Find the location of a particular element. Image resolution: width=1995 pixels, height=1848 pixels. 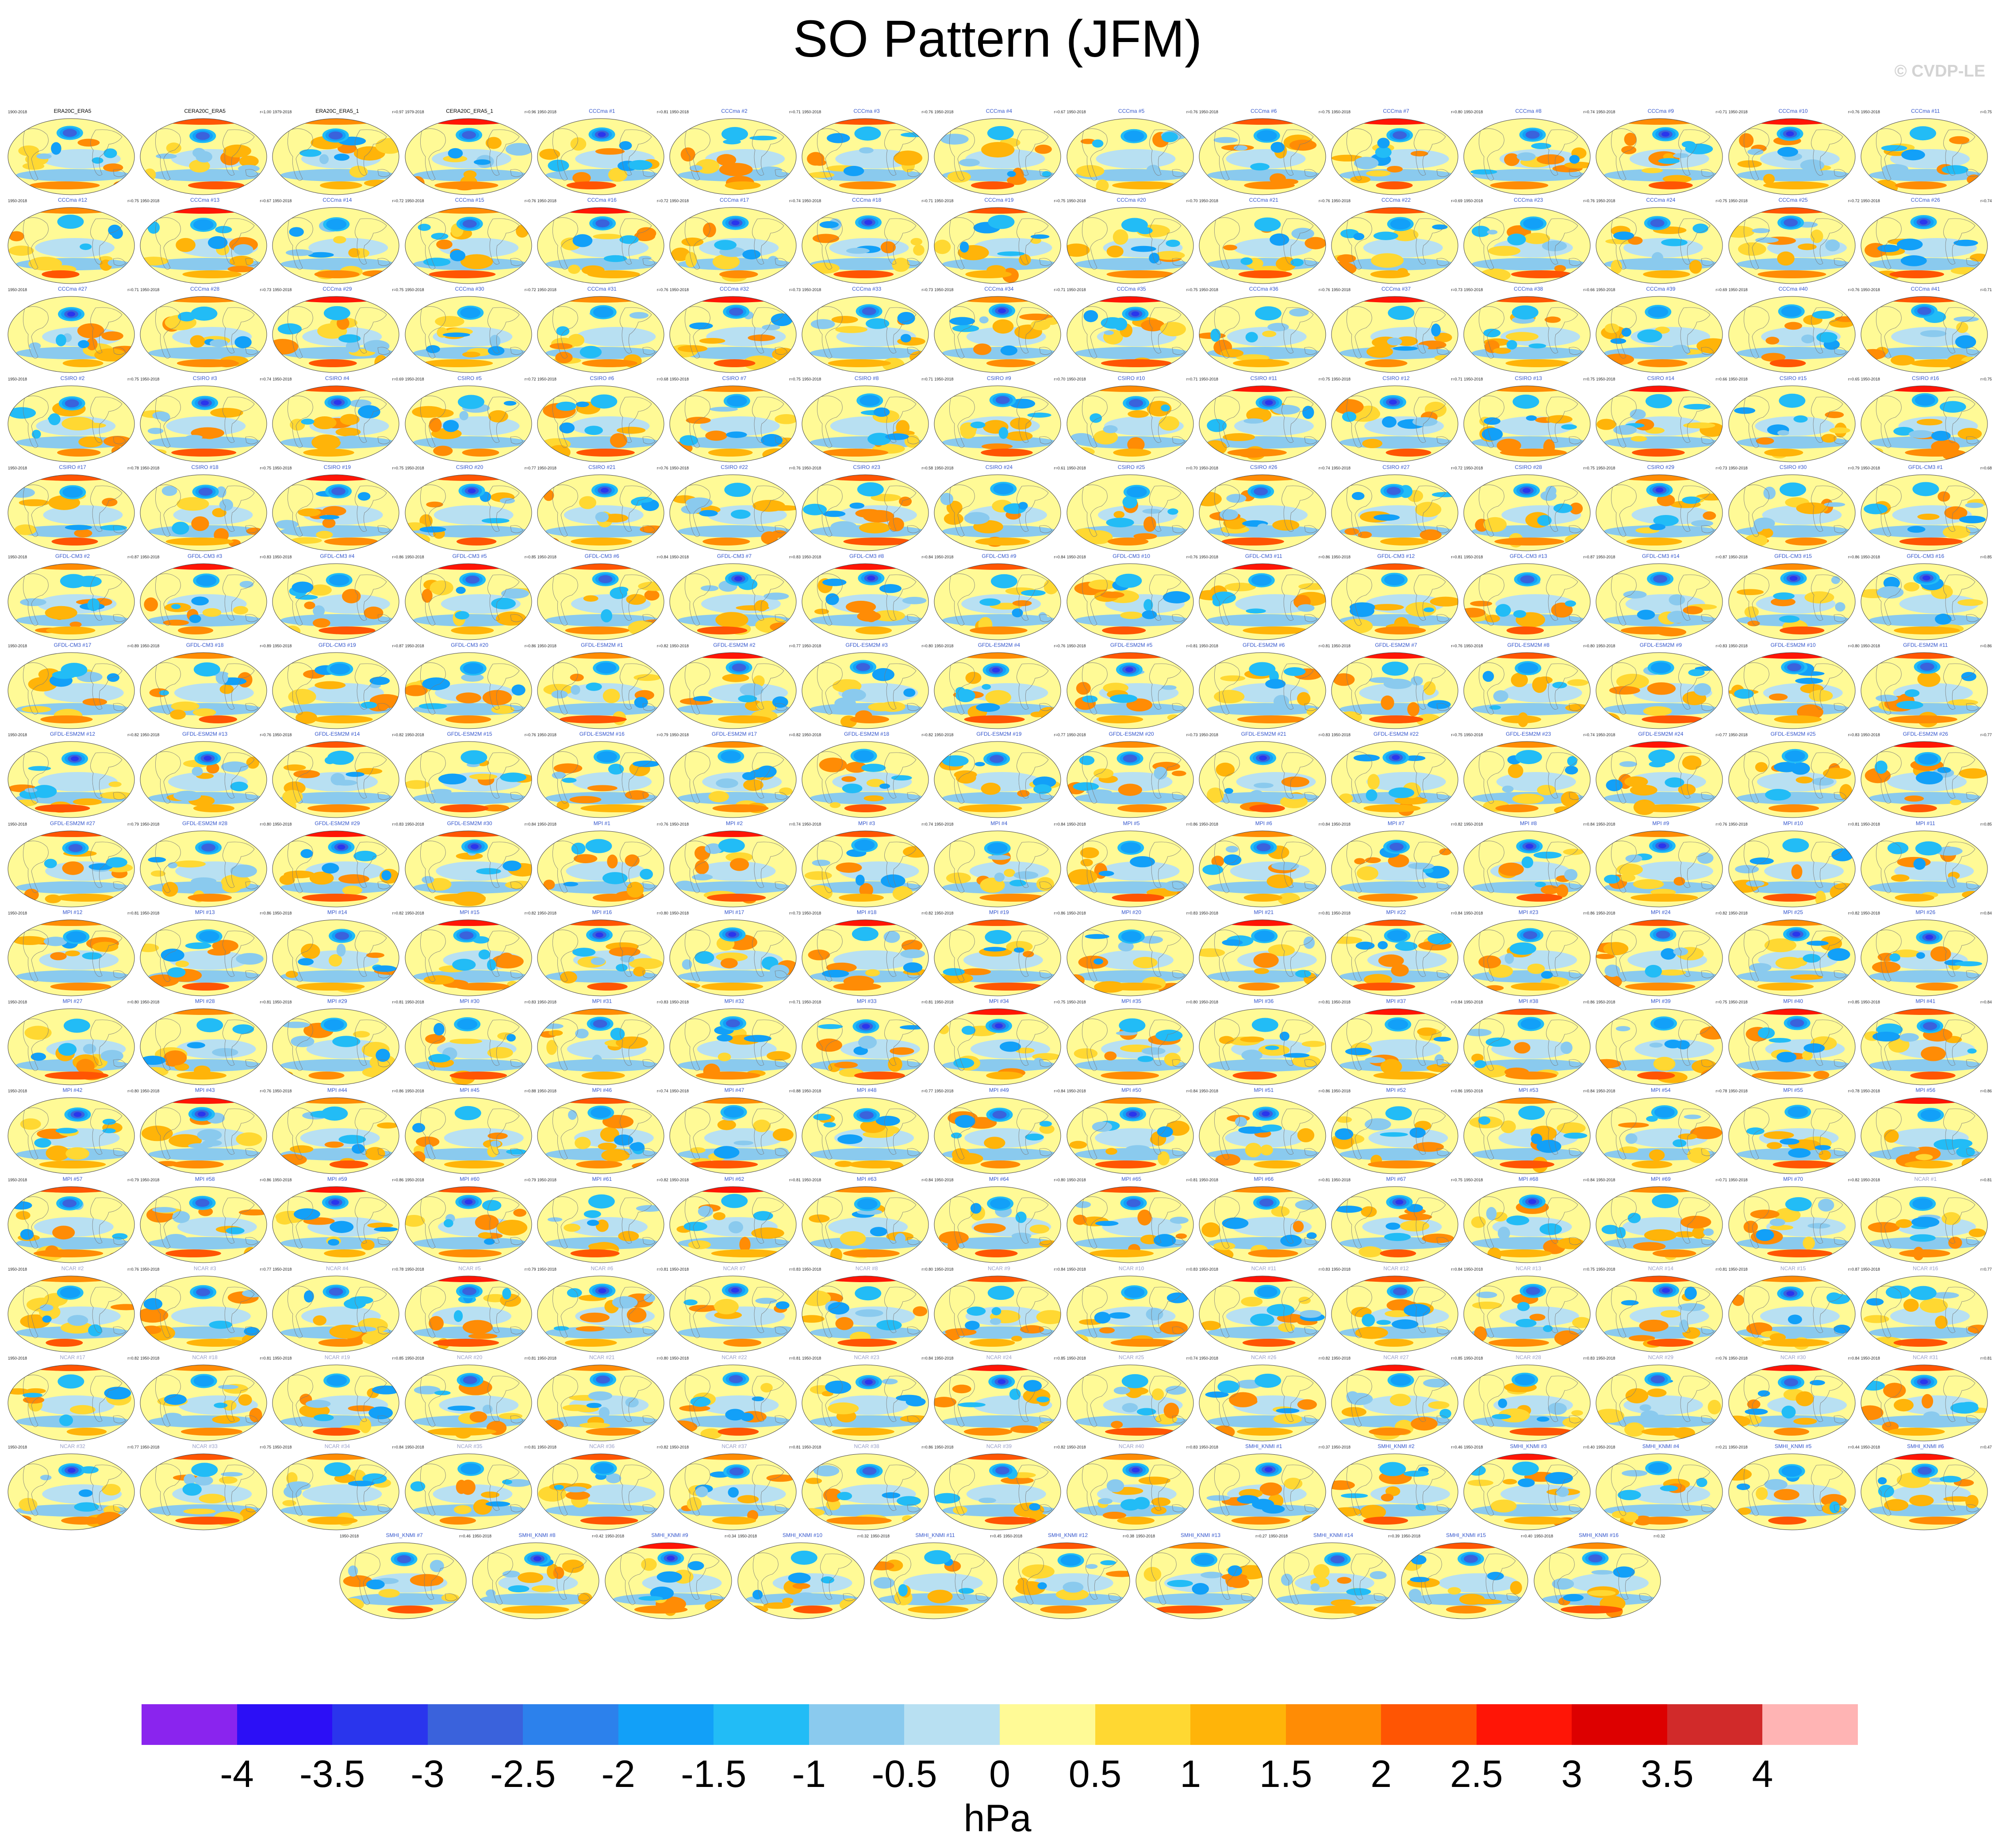

map-panel: NCAR #2 1950-2018 r=0.76 is located at coordinates (72, 1308).